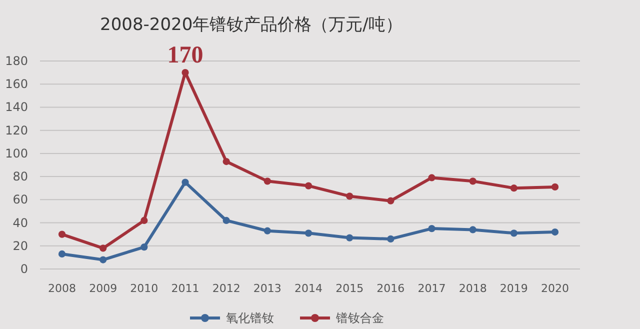 The image size is (640, 329). Describe the element at coordinates (103, 288) in the screenshot. I see `x-tick-label: 2009` at that location.